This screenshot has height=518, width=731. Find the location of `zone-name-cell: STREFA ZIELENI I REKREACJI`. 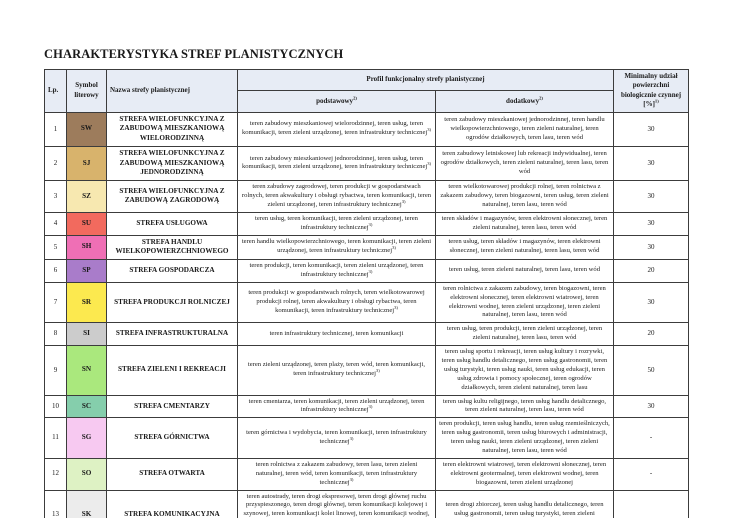

zone-name-cell: STREFA ZIELENI I REKREACJI is located at coordinates (172, 370).